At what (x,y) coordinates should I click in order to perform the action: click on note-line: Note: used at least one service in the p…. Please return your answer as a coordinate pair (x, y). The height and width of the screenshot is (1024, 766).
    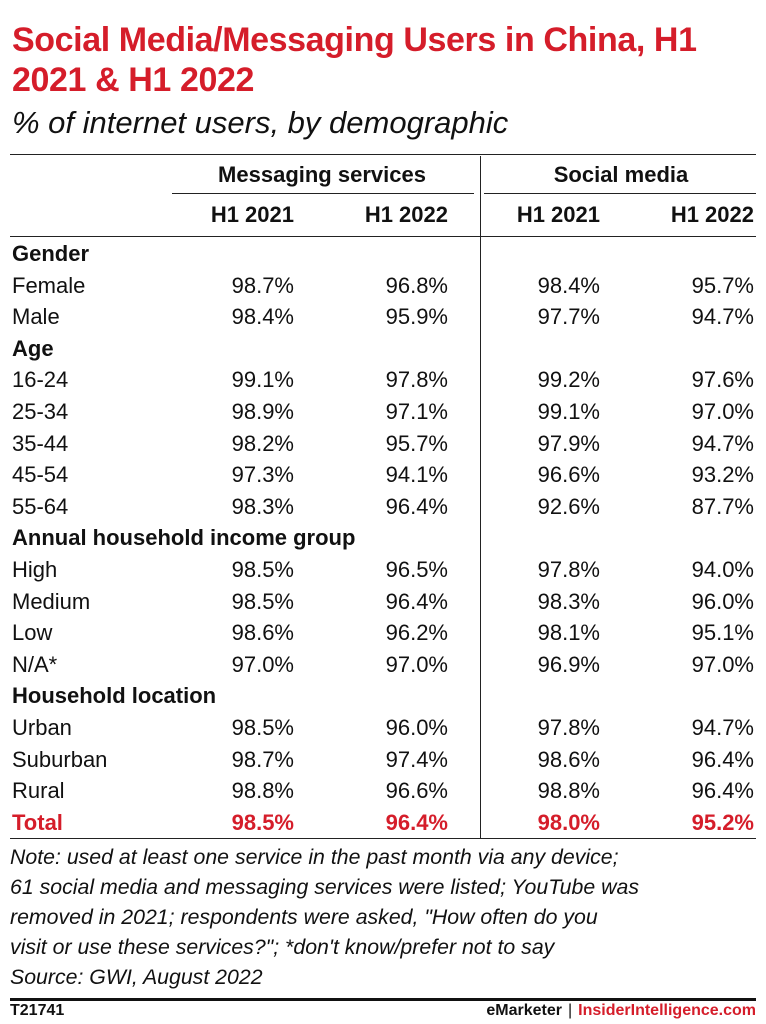
    Looking at the image, I should click on (314, 857).